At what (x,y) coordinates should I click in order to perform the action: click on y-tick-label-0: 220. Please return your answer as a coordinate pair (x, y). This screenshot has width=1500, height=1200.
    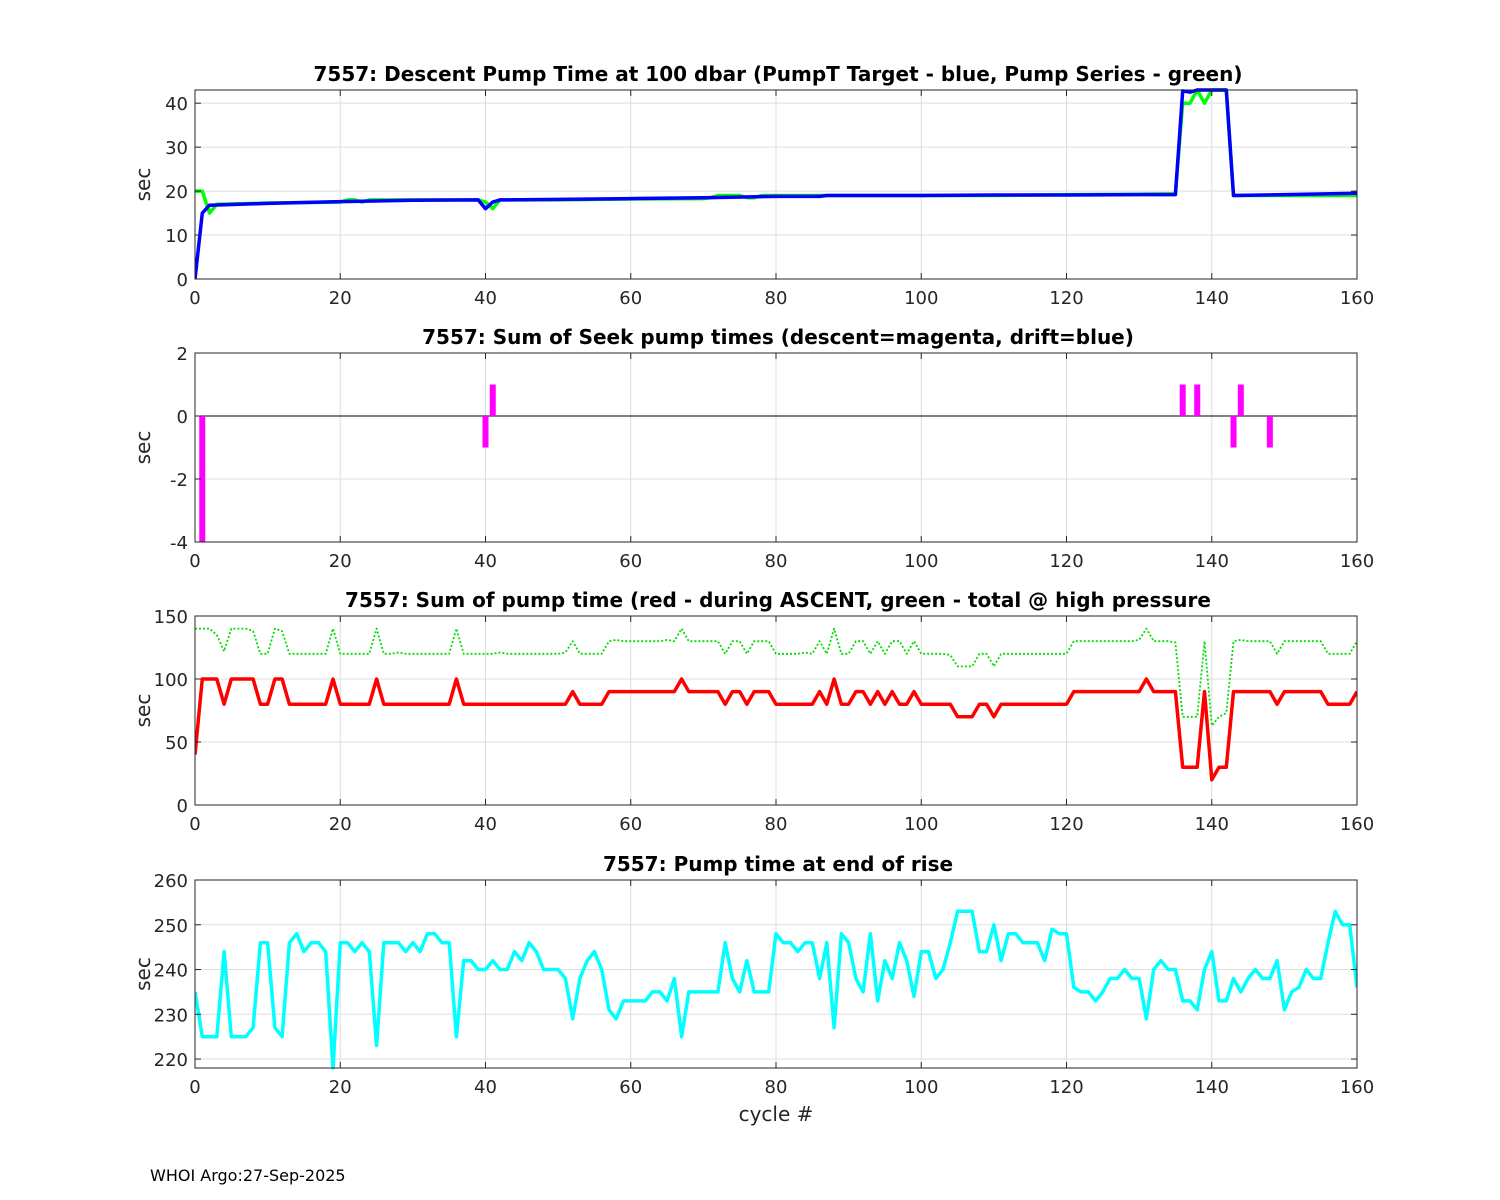
    Looking at the image, I should click on (171, 1060).